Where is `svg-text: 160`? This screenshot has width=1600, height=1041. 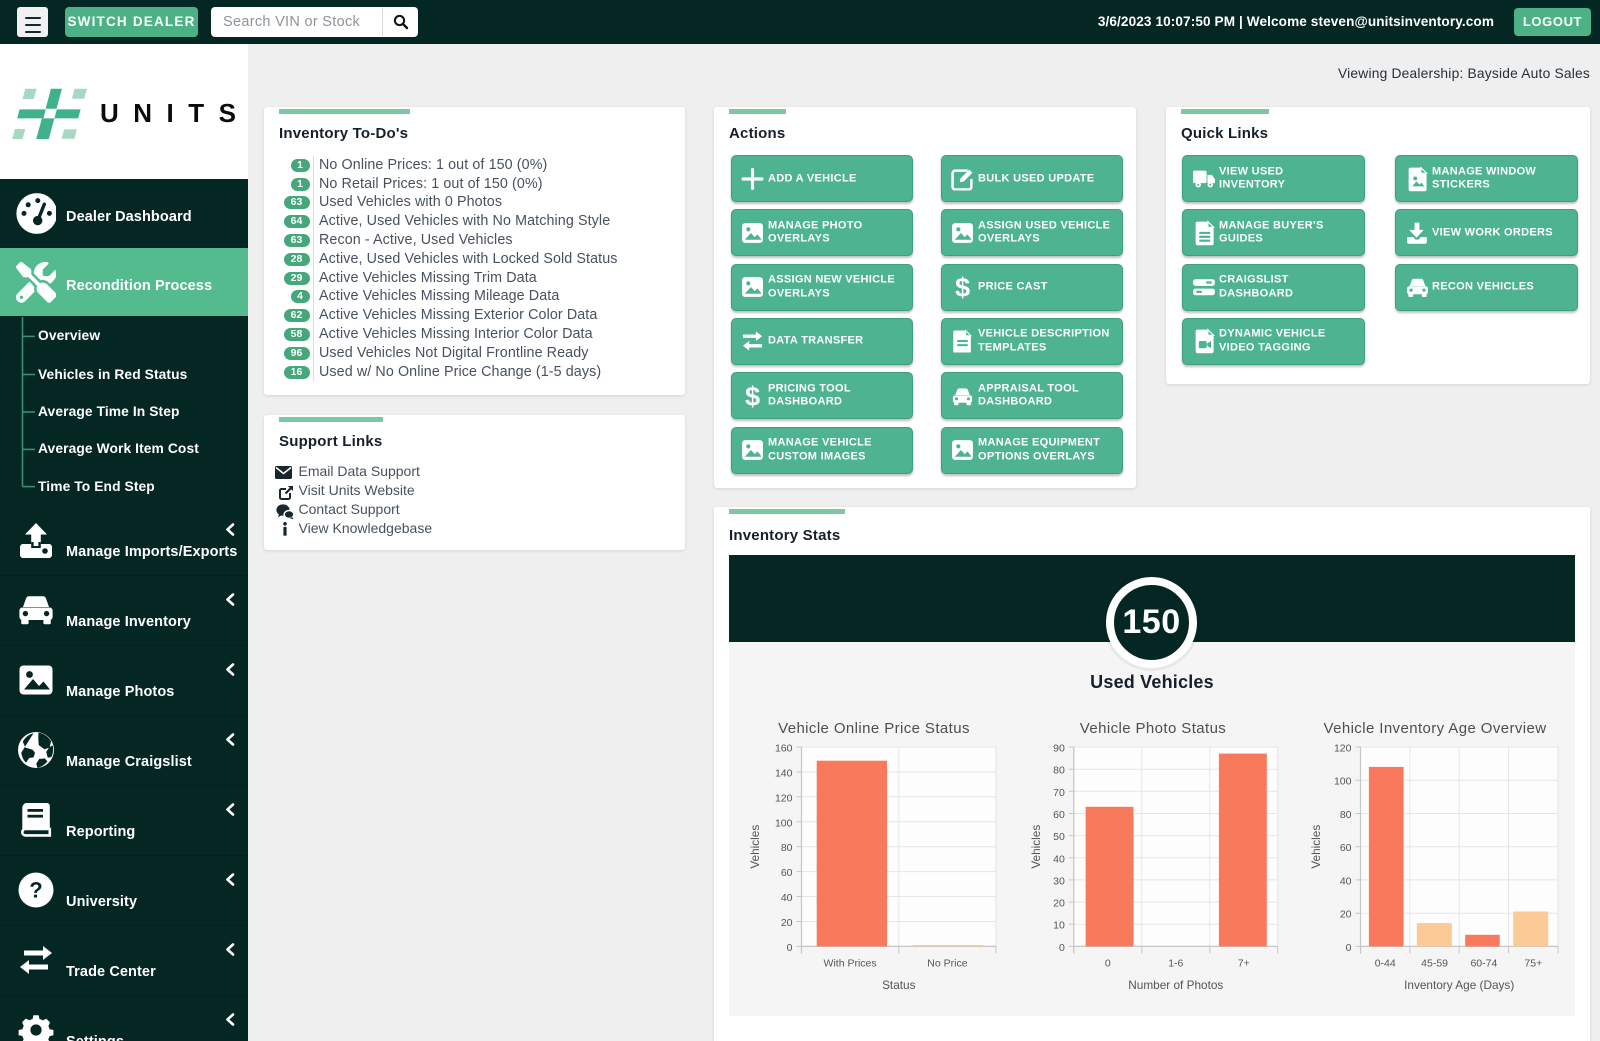 svg-text: 160 is located at coordinates (784, 749).